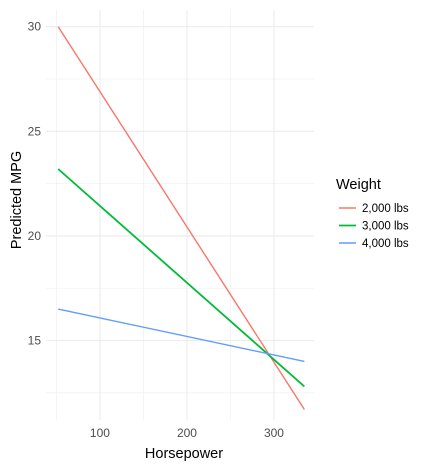 The image size is (432, 468). I want to click on y-tick-label: 25, so click(35, 131).